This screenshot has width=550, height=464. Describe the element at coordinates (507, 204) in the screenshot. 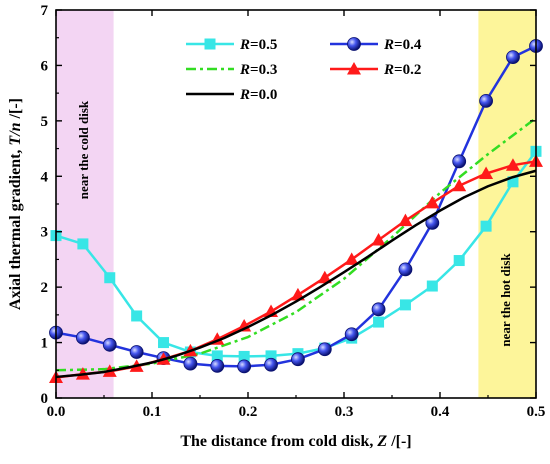

I see `region-near-the-hot-disk` at that location.